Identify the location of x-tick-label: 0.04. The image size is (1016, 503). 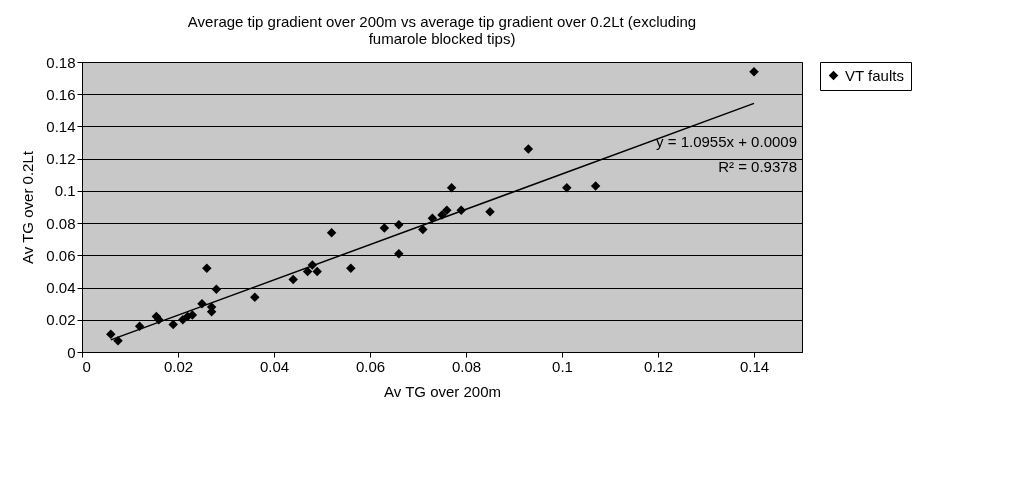
(274, 366).